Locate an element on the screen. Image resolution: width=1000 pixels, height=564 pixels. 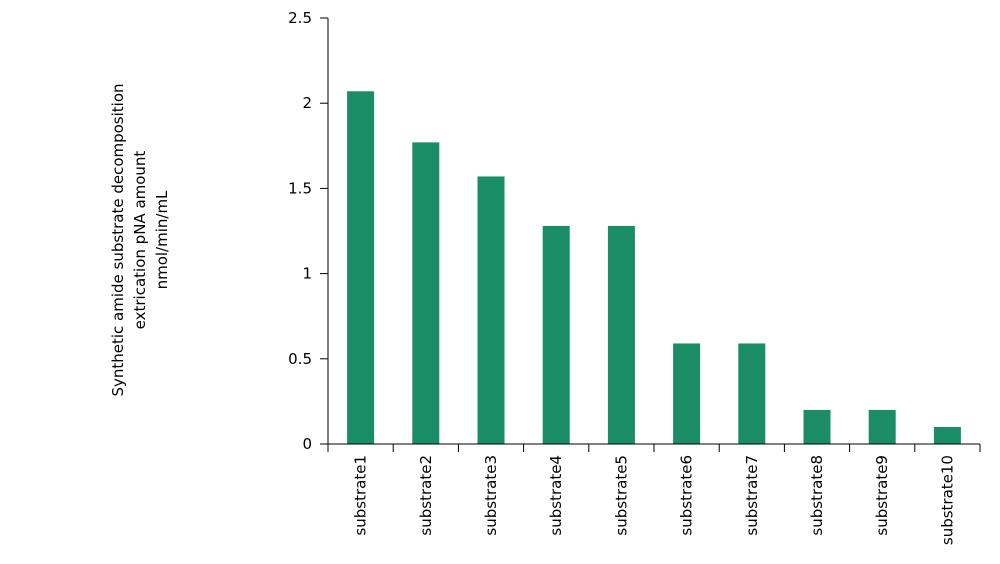
x-tick-label: substrate9 is located at coordinates (882, 495).